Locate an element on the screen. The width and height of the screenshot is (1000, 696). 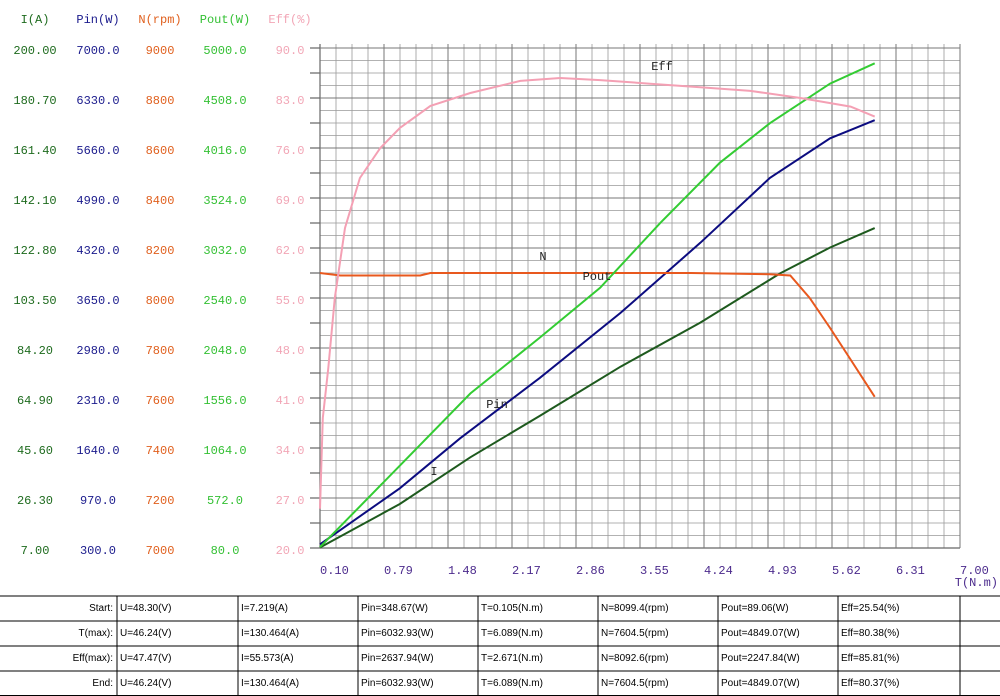
y-tick-label: 4990.0 is located at coordinates (97, 201).